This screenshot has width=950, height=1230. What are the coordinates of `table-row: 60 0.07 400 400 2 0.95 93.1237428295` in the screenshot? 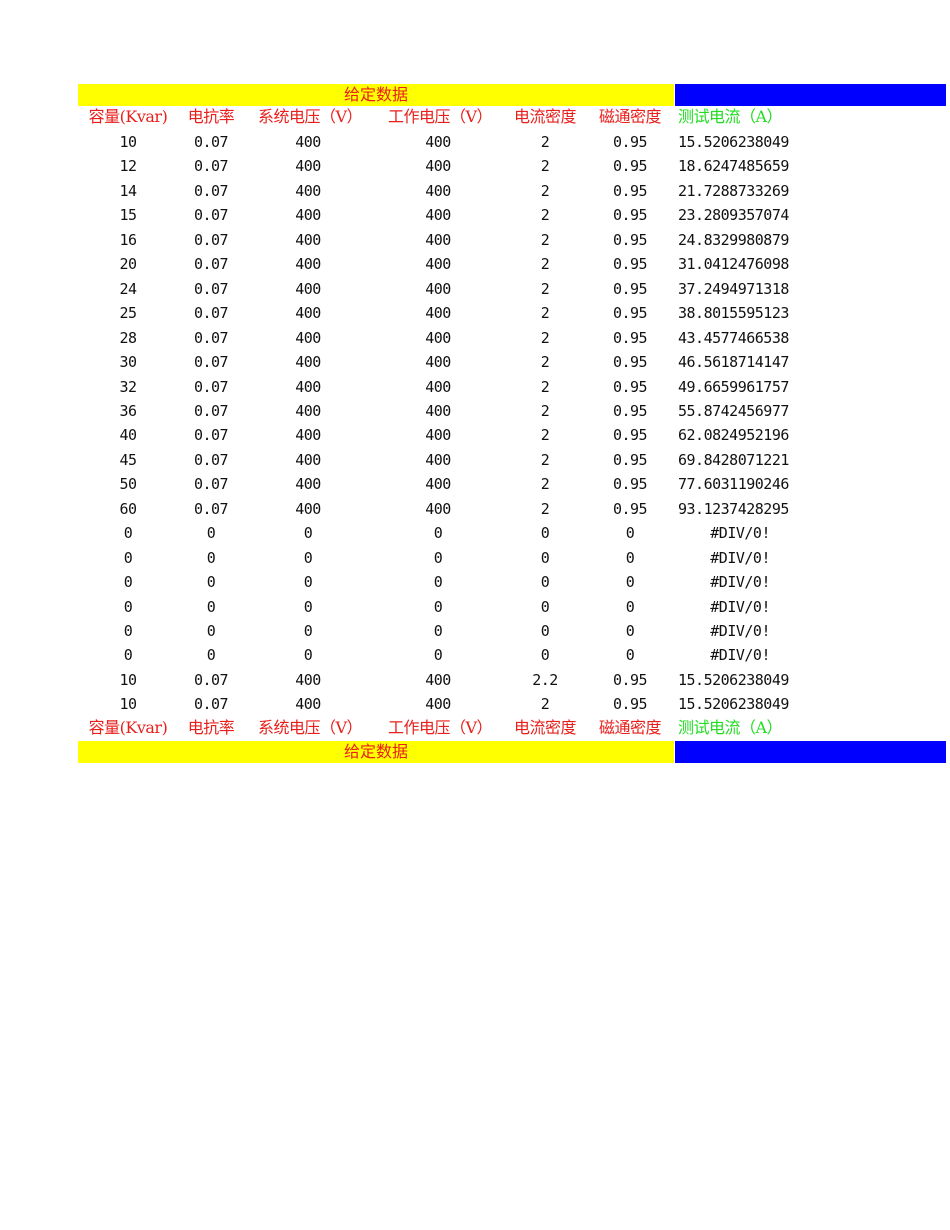 It's located at (475, 509).